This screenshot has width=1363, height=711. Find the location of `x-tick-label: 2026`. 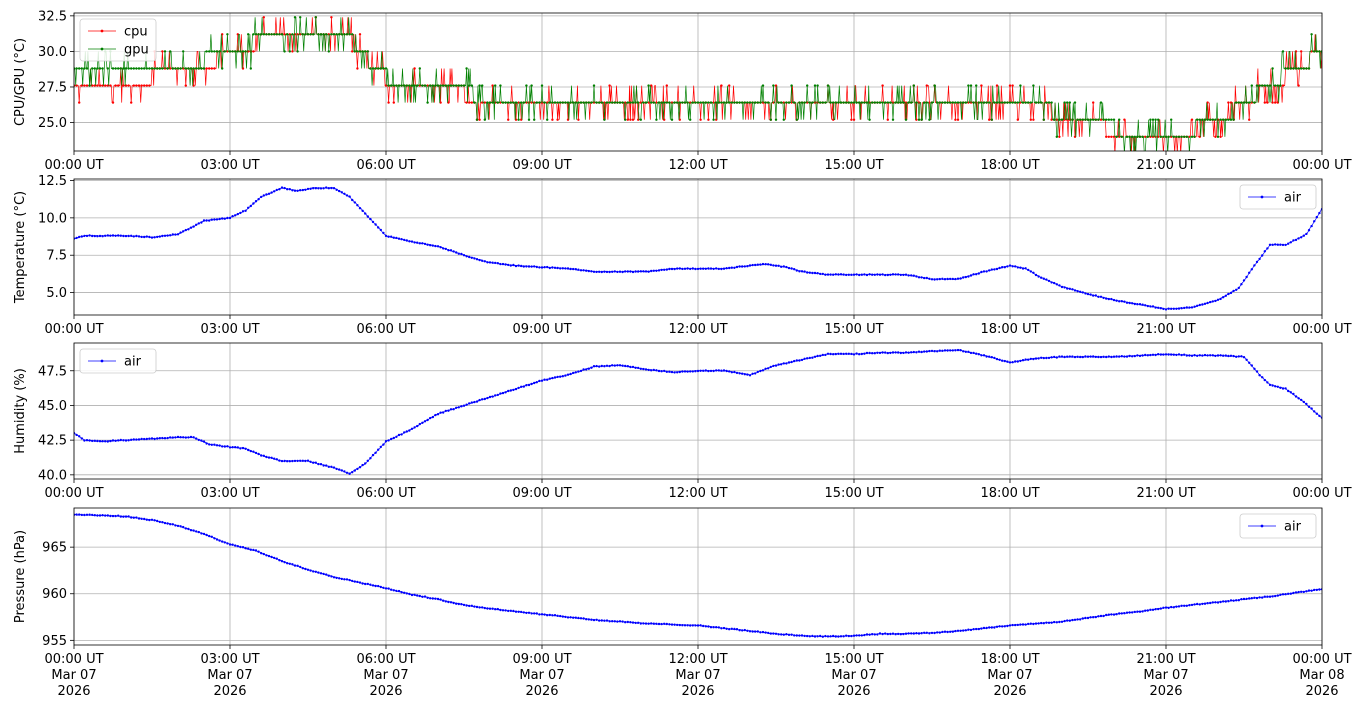

x-tick-label: 2026 is located at coordinates (853, 691).